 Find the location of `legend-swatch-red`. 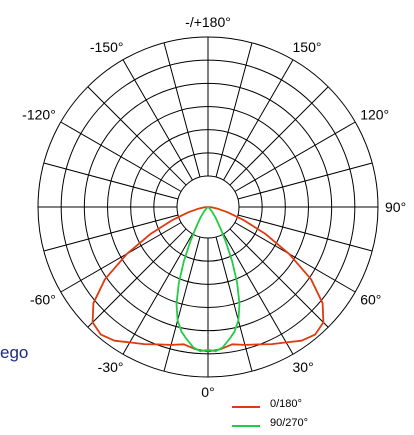

legend-swatch-red is located at coordinates (246, 407).